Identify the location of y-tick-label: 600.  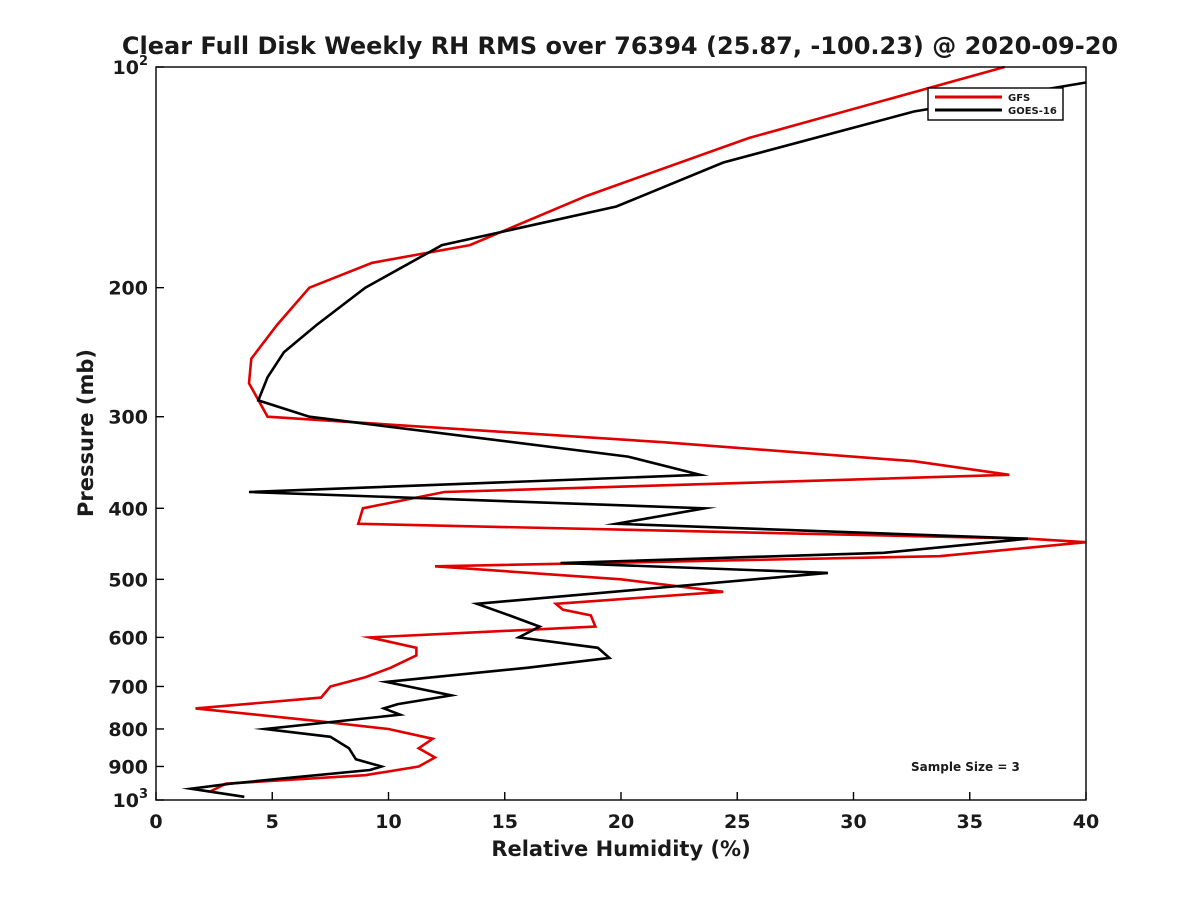
(128, 638).